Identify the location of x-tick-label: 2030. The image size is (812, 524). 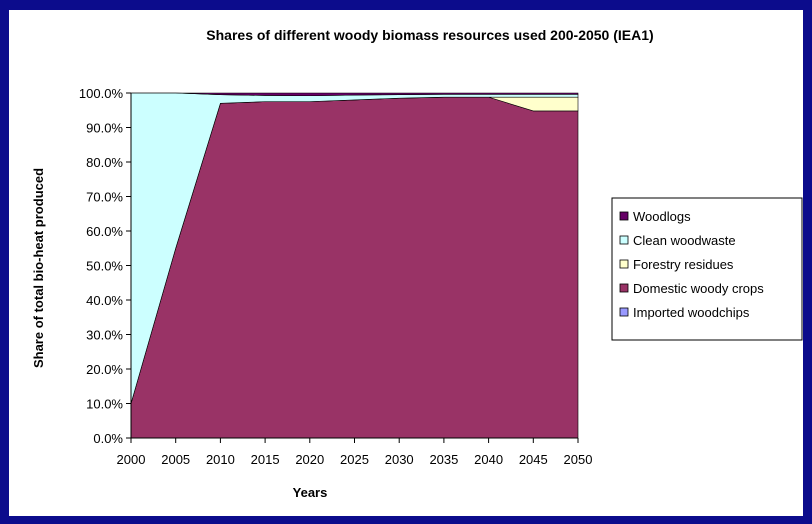
(399, 459).